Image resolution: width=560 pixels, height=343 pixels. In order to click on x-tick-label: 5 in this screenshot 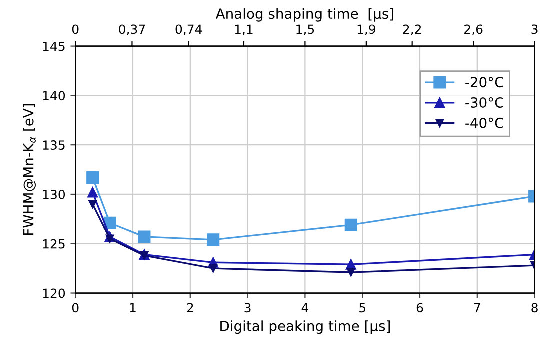, I will do `click(363, 308)`.